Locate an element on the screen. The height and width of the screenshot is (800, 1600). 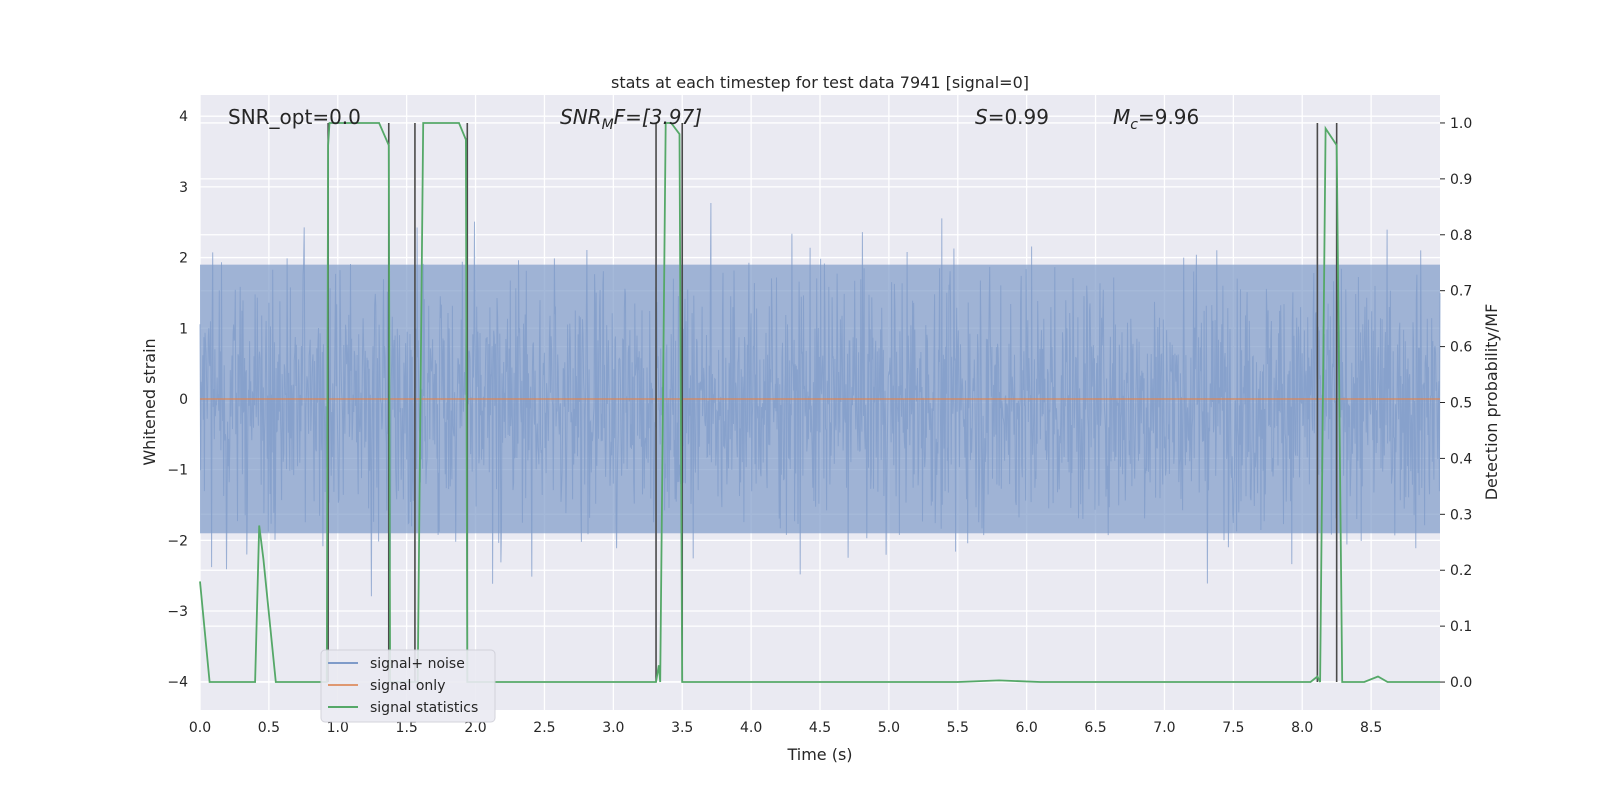
x-tick-label: 8.5 is located at coordinates (1371, 728).